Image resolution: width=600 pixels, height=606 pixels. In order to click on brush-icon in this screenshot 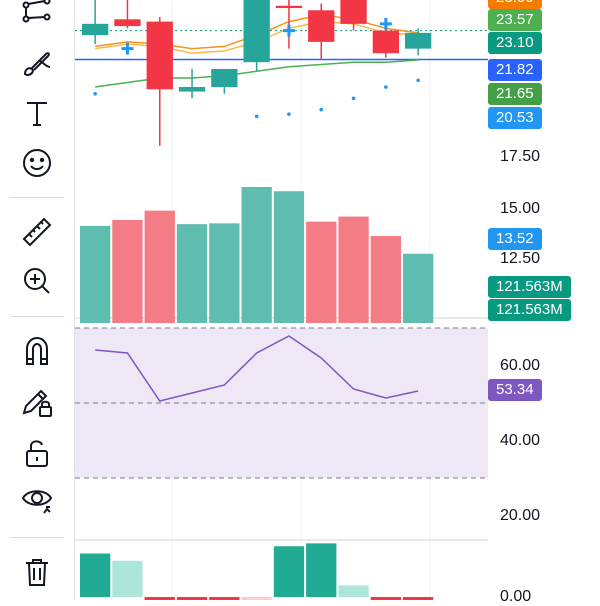, I will do `click(37, 64)`.